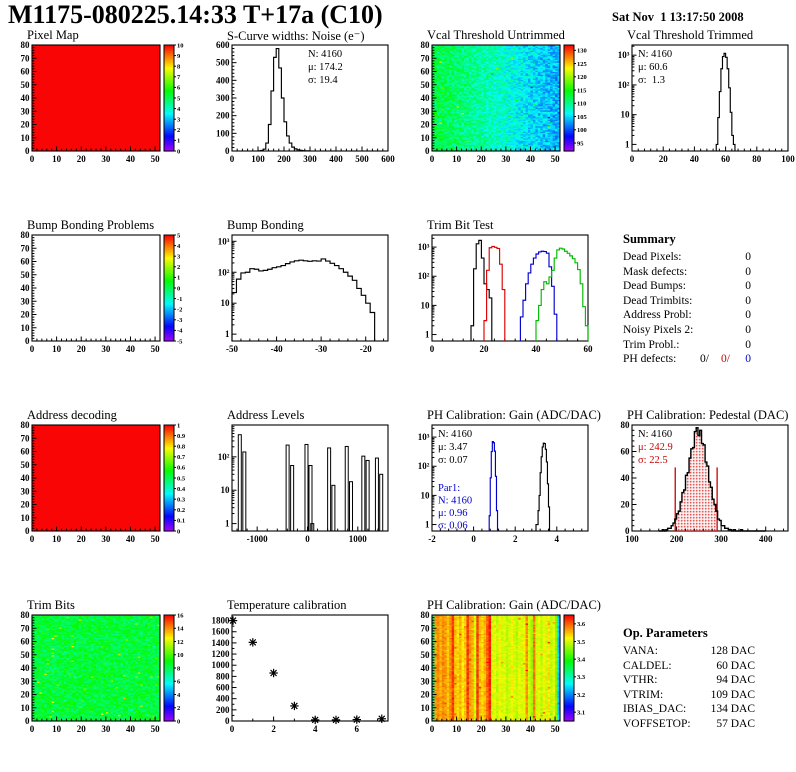 The height and width of the screenshot is (772, 796). I want to click on param-row: VTHR: 94 DAC, so click(689, 680).